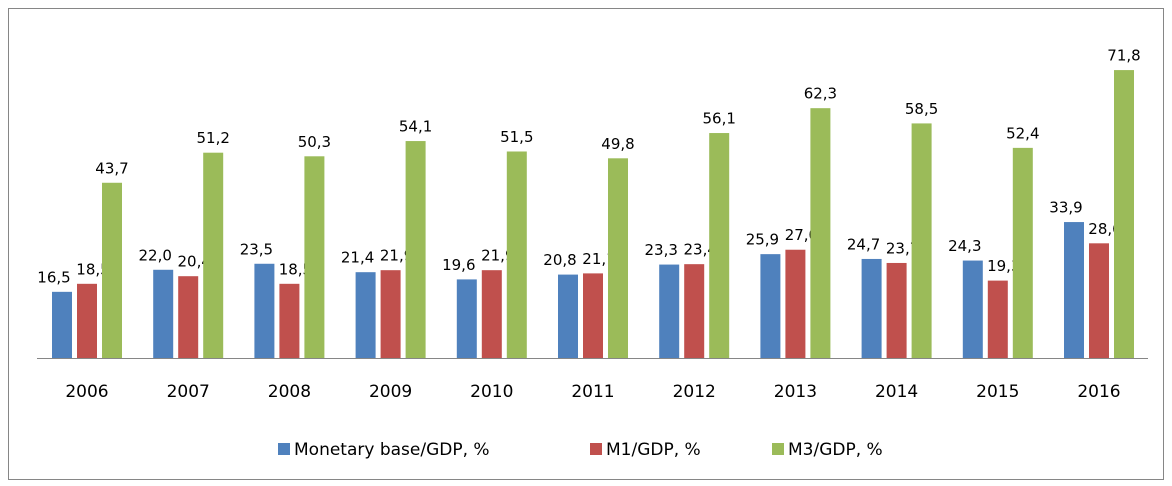 This screenshot has width=1172, height=486. What do you see at coordinates (188, 392) in the screenshot?
I see `x-tick-label: 2007` at bounding box center [188, 392].